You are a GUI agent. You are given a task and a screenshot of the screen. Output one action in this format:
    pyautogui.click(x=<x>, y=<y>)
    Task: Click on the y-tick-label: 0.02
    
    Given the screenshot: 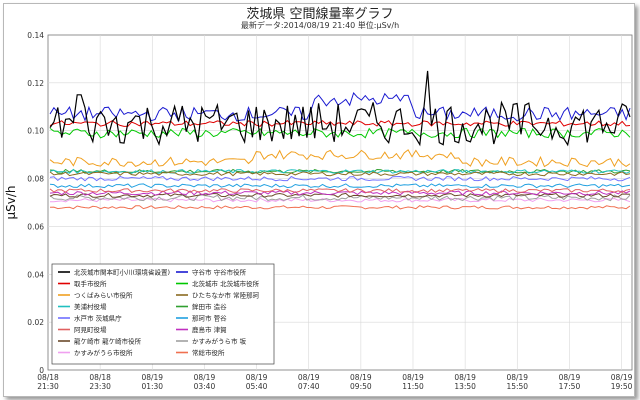 What is the action you would take?
    pyautogui.click(x=35, y=322)
    